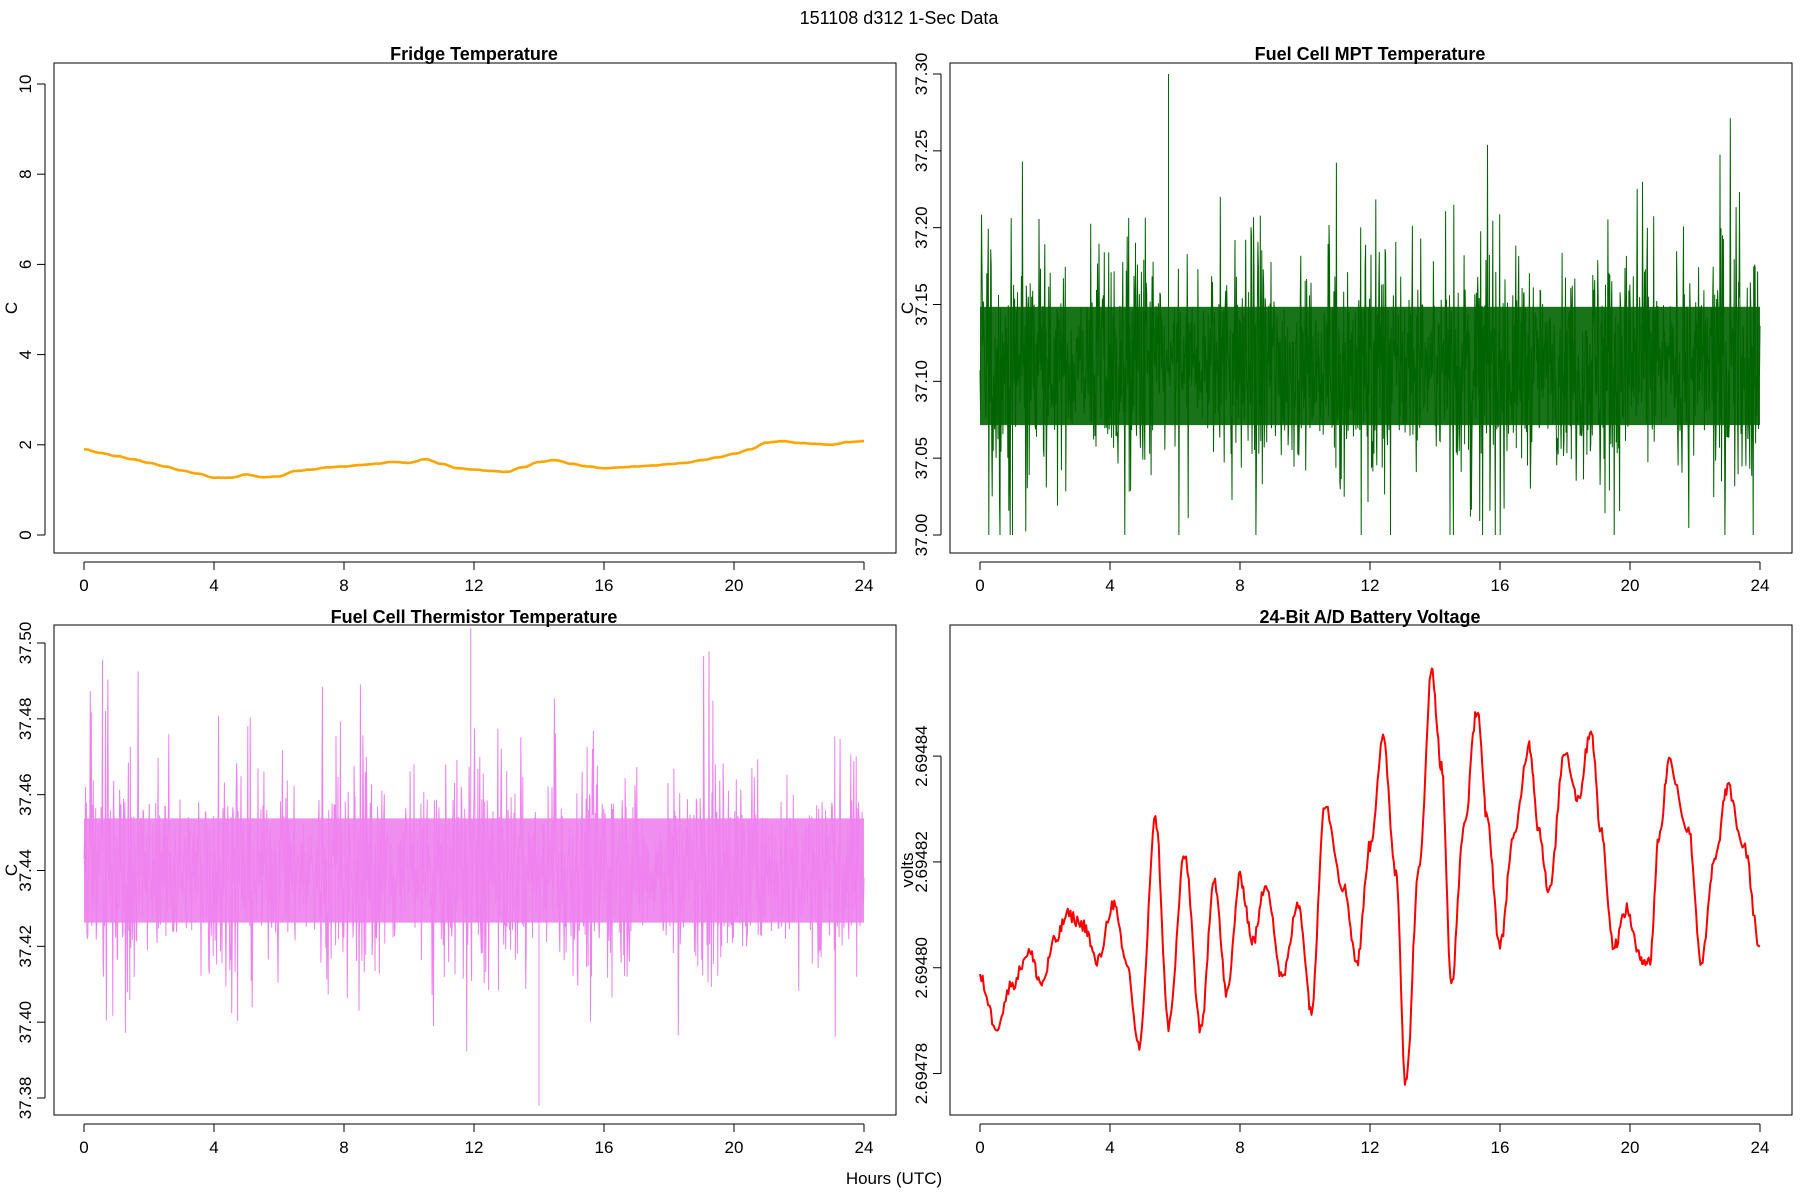 The height and width of the screenshot is (1200, 1800). I want to click on panel-title: Fuel Cell Thermistor Temperature, so click(474, 617).